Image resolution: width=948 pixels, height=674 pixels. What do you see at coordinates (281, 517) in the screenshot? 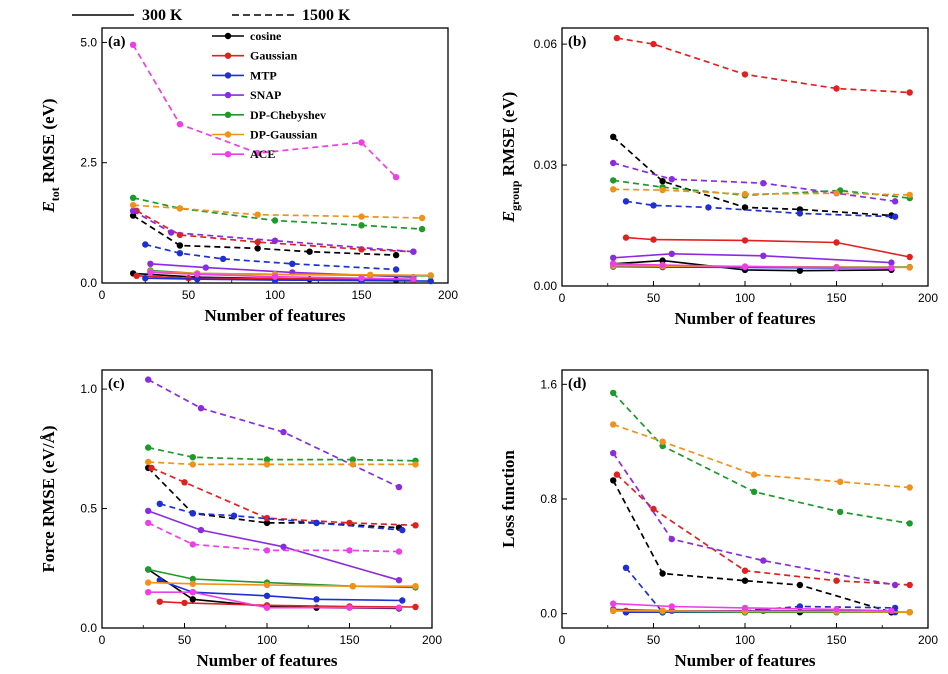
I see `series-mtp-dashed` at bounding box center [281, 517].